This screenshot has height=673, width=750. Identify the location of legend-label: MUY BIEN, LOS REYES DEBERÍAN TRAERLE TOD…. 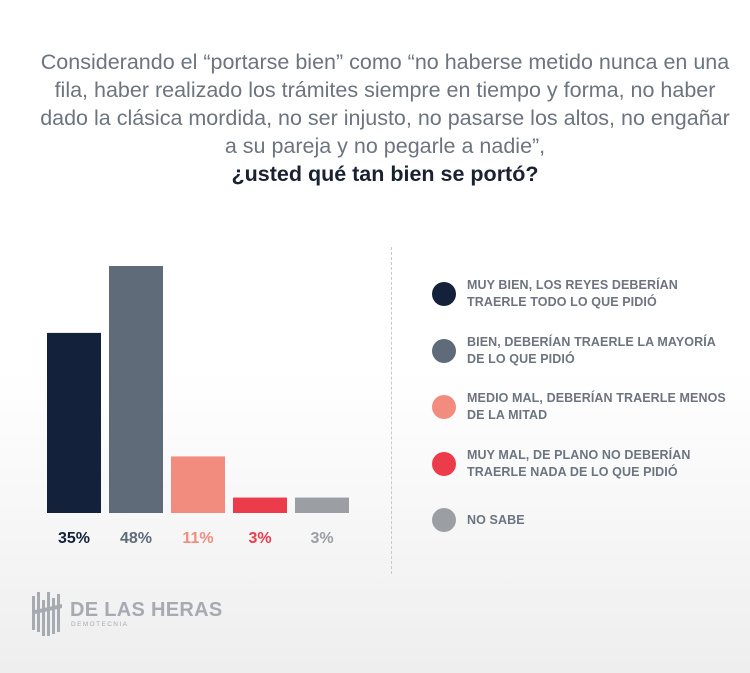
(572, 293).